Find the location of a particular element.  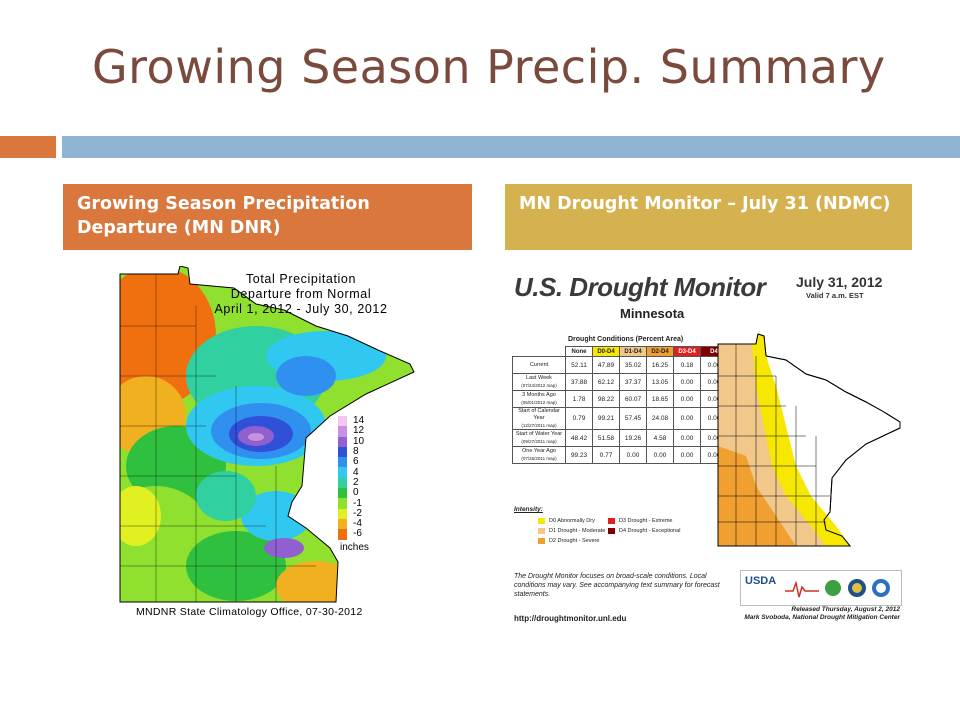

legend-label: -6 is located at coordinates (357, 534).